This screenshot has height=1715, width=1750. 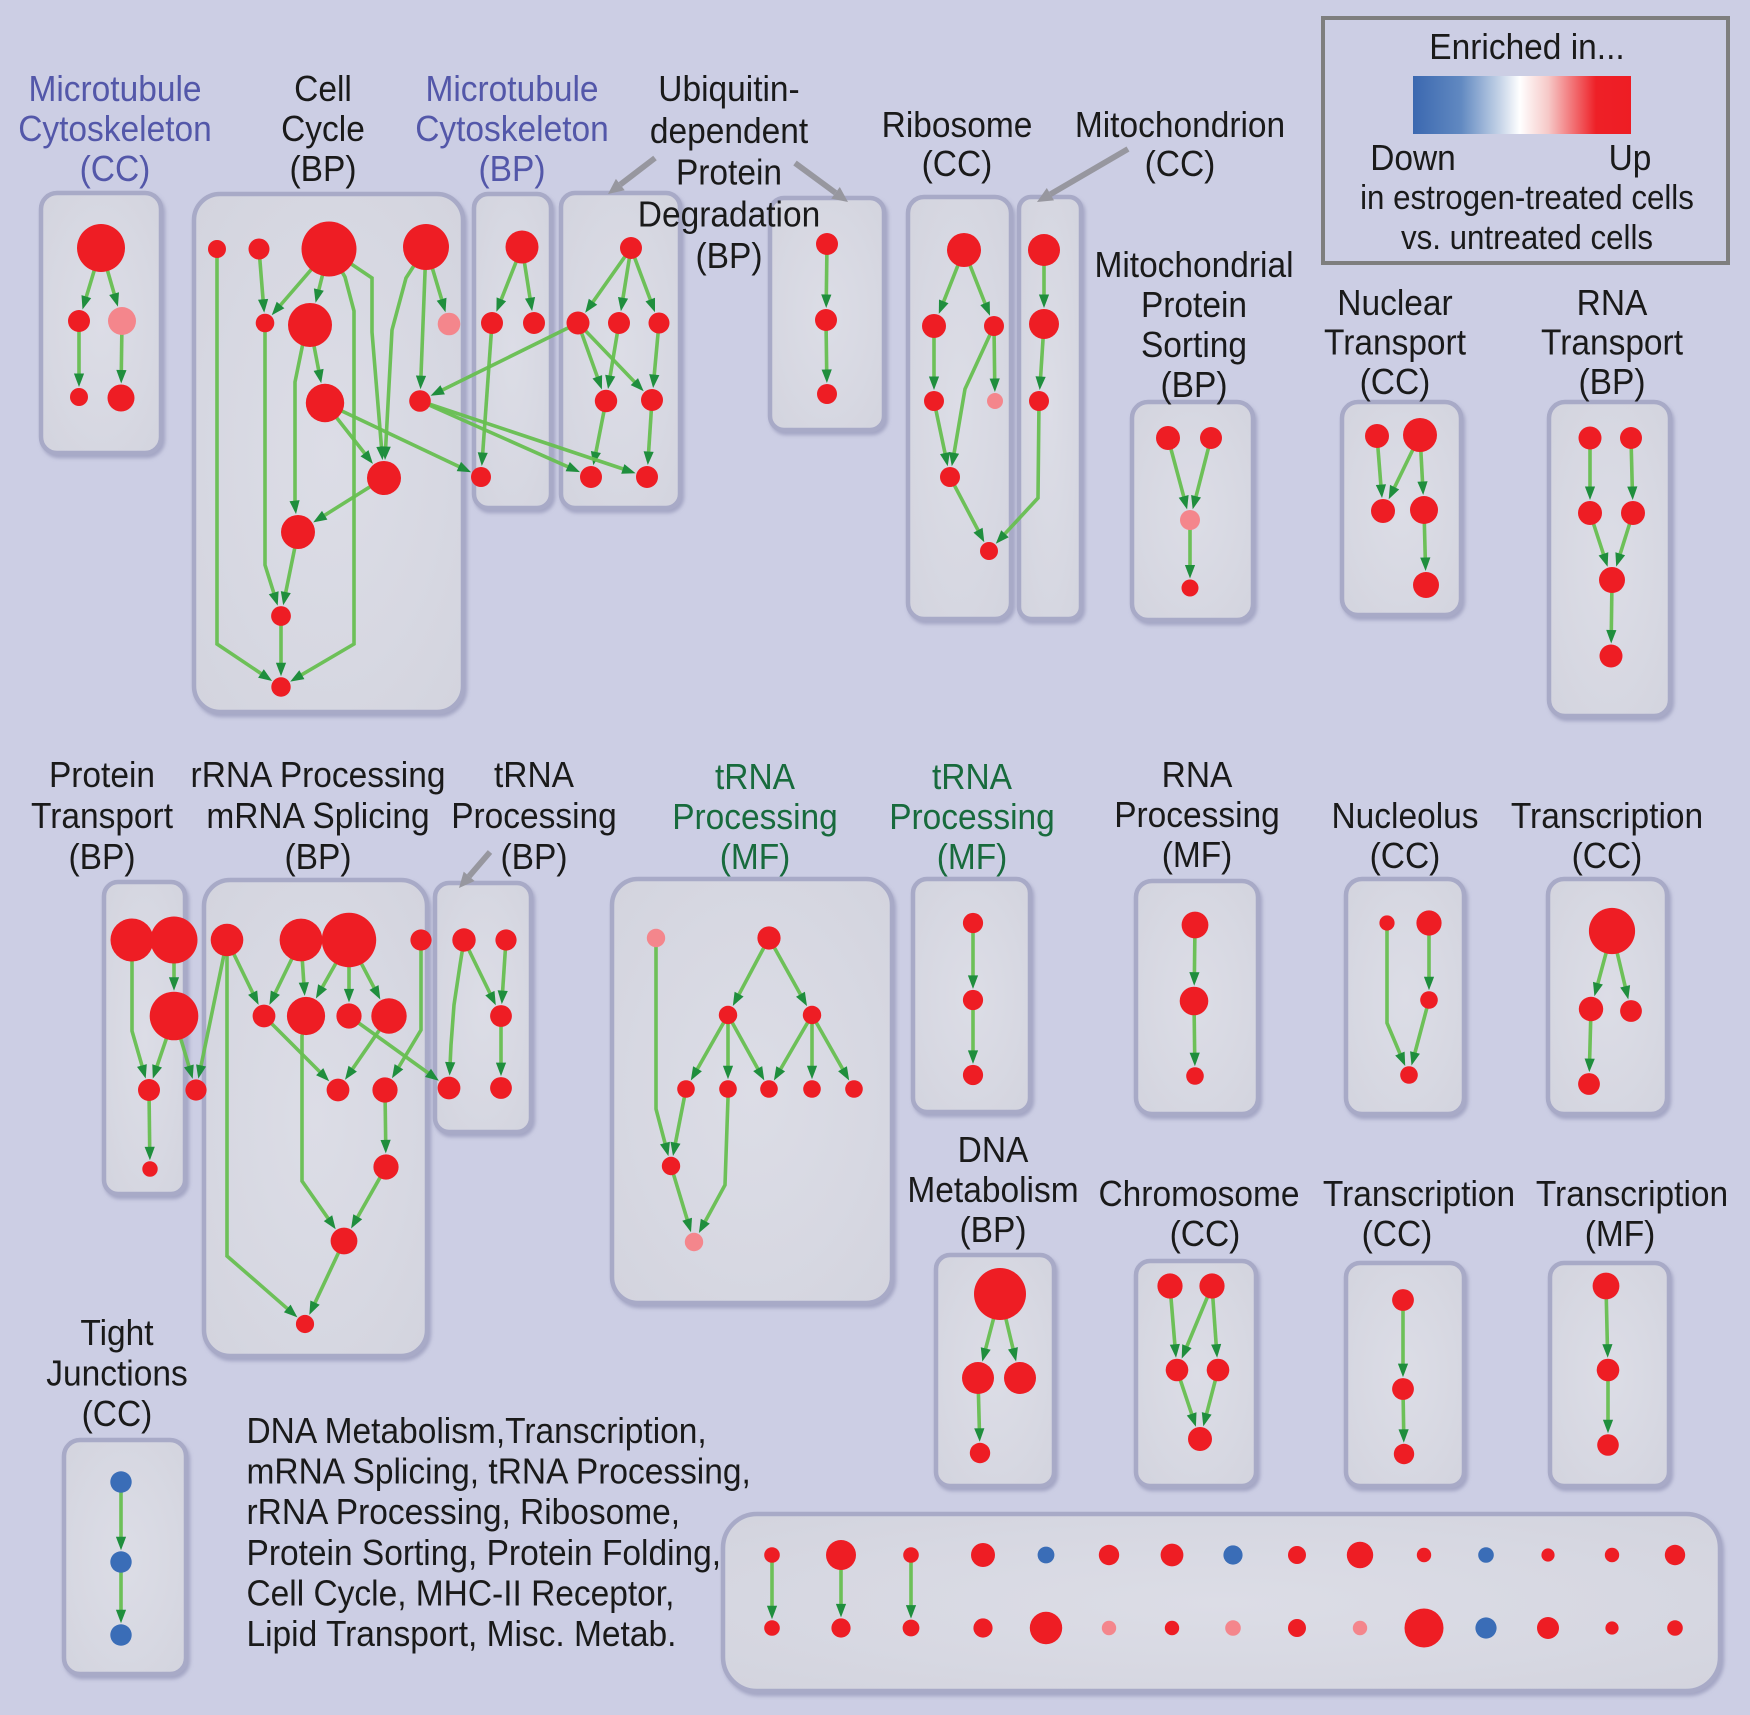 I want to click on svg-text: Metabolism, so click(x=992, y=1189).